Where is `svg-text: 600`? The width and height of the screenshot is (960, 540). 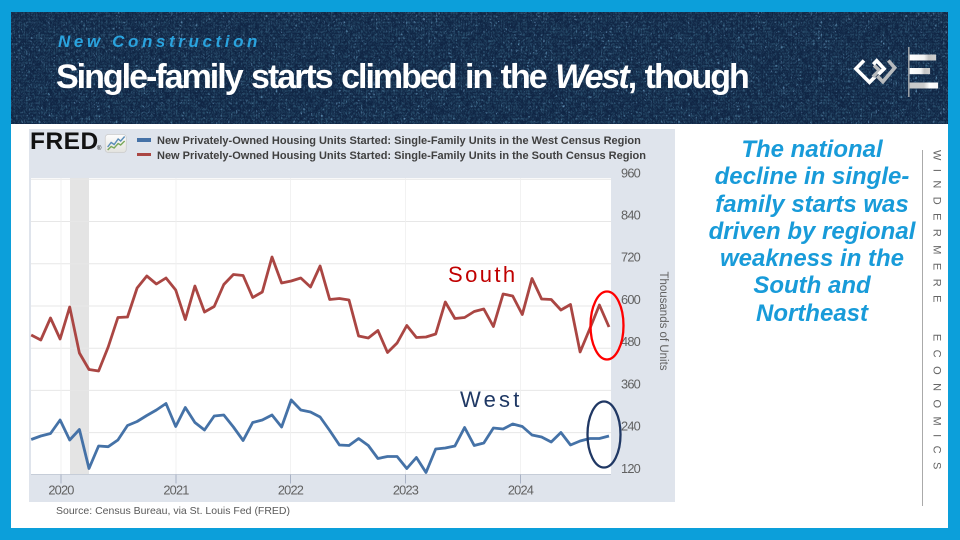
svg-text: 600 is located at coordinates (631, 299).